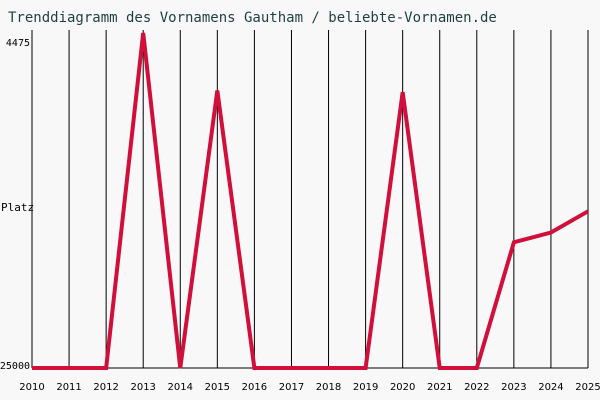 The image size is (600, 400). I want to click on y-axis-label: Platz, so click(17, 207).